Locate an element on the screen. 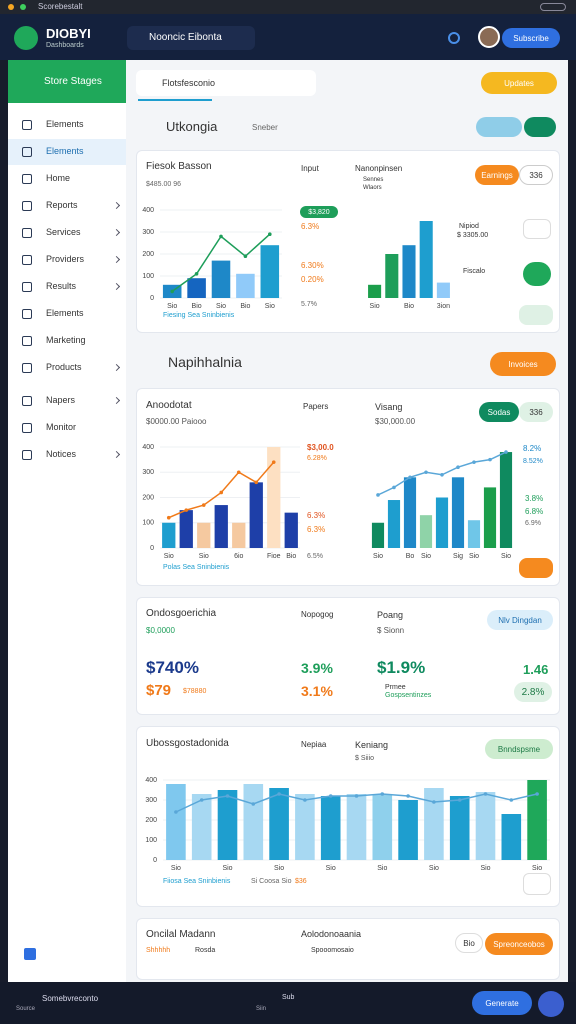 The image size is (576, 1024). window-button is located at coordinates (553, 7).